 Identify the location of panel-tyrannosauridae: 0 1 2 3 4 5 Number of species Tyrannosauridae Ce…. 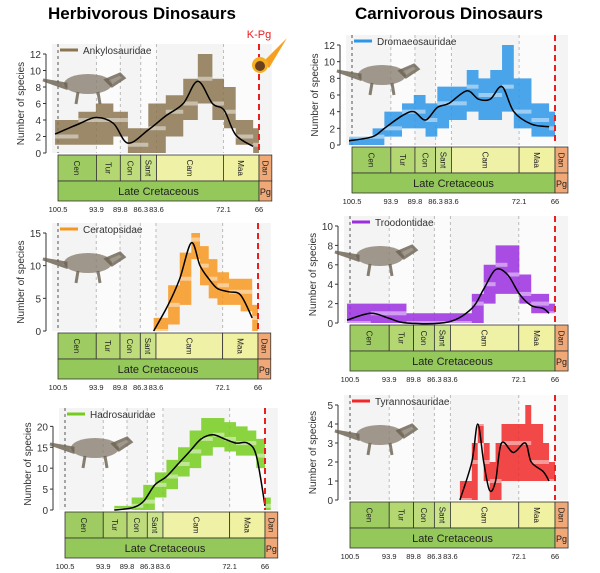
(438, 478).